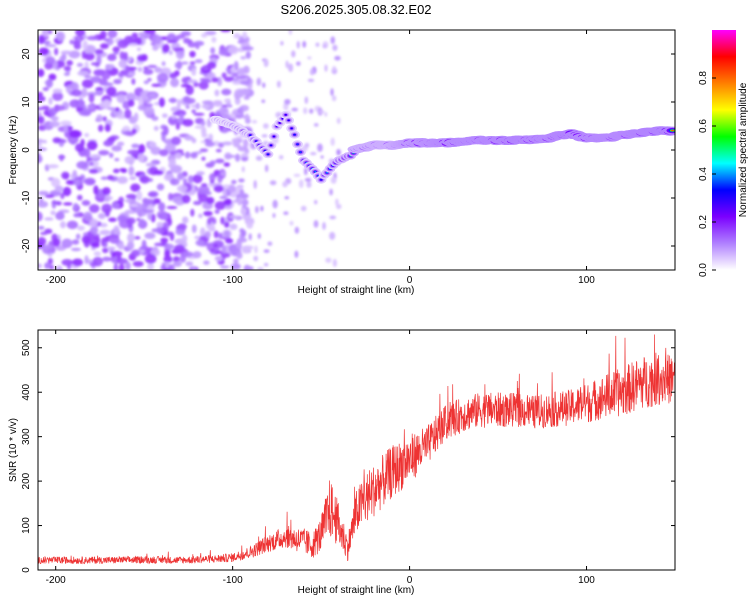  Describe the element at coordinates (26, 347) in the screenshot. I see `y-tick-label: 500` at that location.